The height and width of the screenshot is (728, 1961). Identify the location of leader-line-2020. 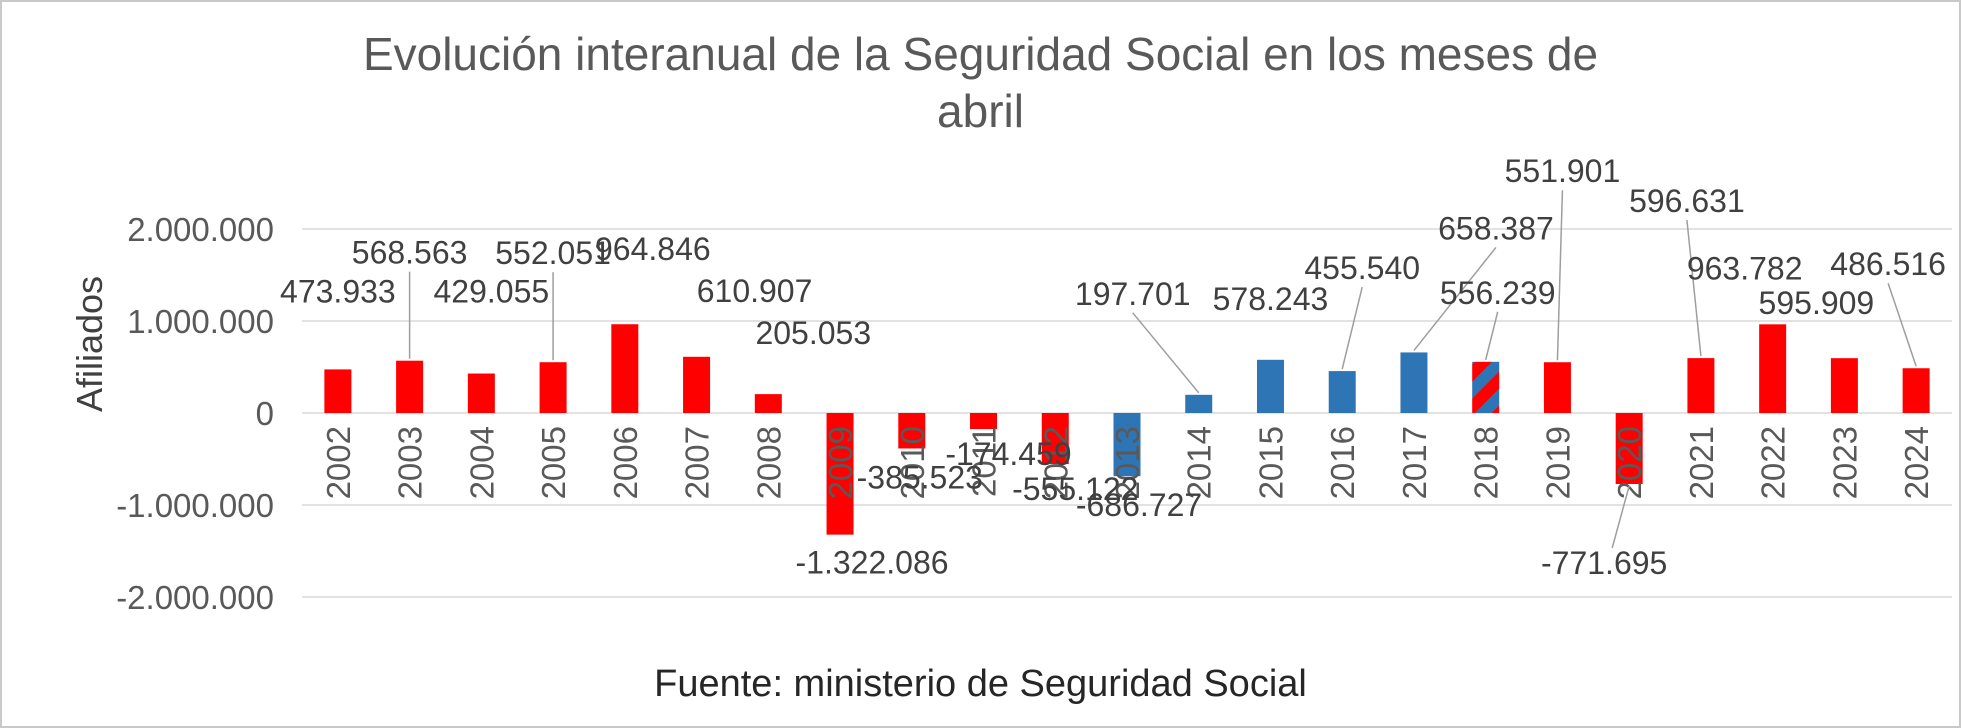
(1620, 517).